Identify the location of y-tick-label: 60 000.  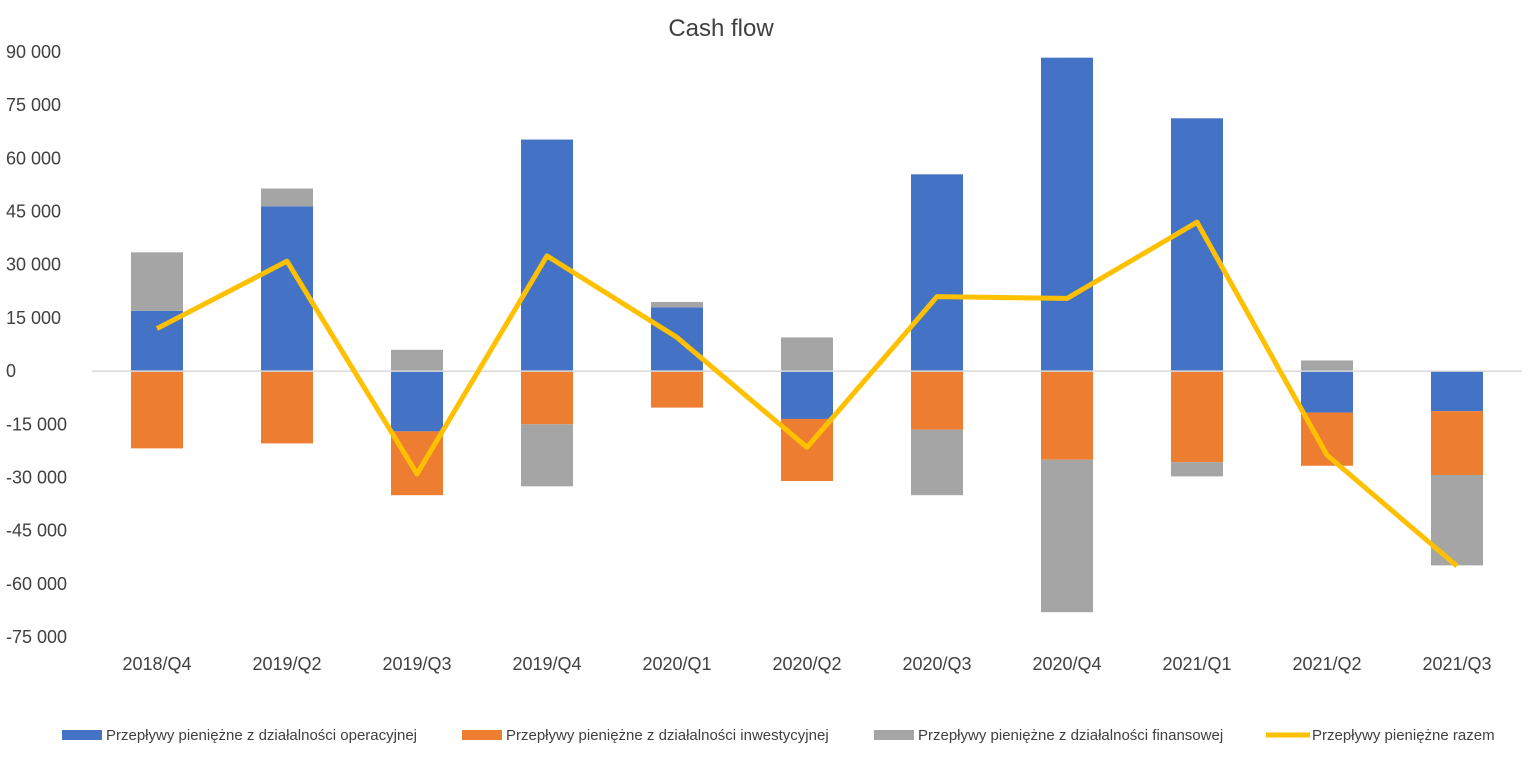
(33, 158).